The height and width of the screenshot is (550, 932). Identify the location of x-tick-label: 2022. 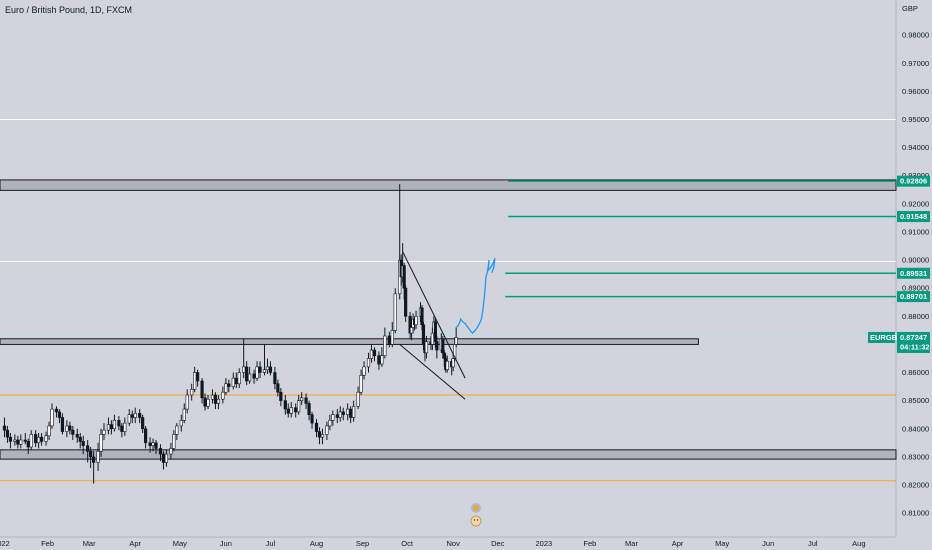
(5, 543).